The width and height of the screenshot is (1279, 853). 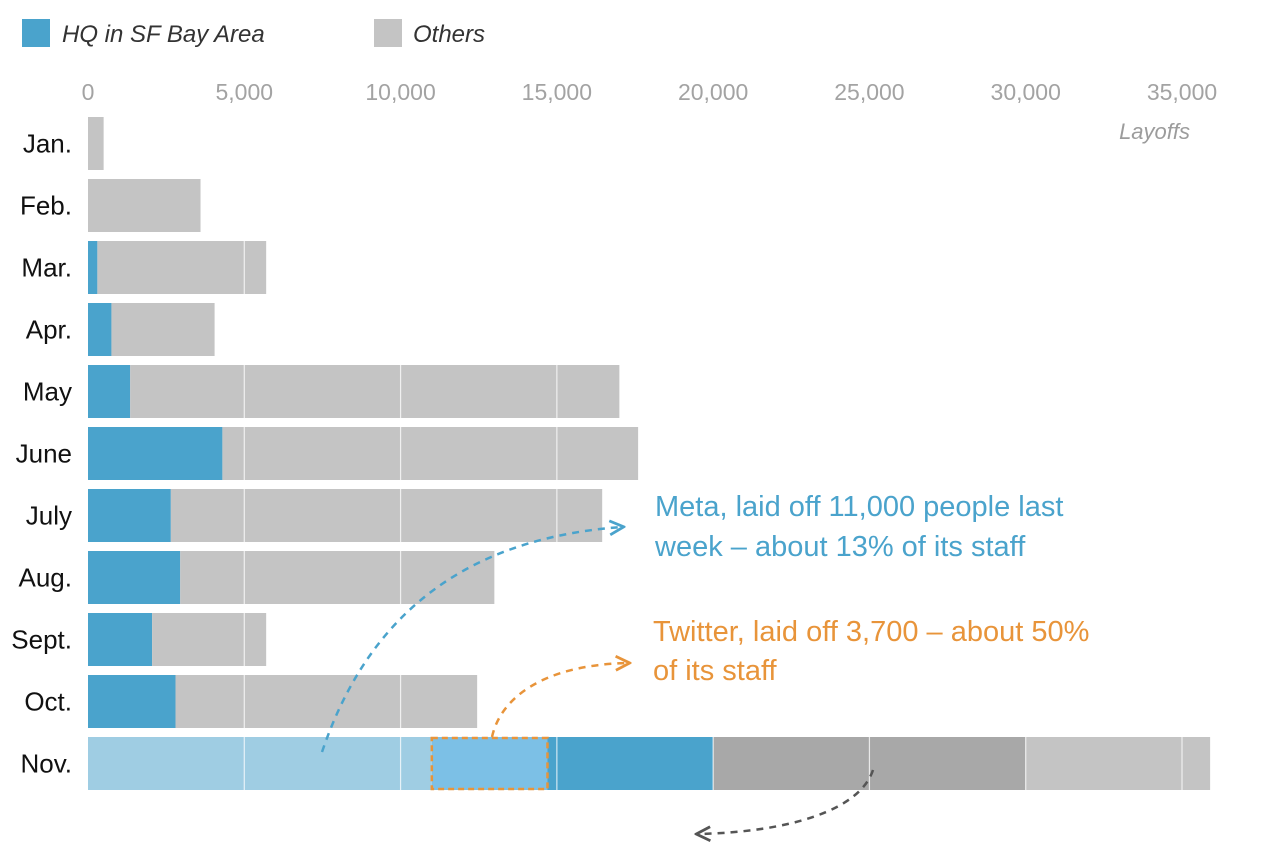 I want to click on category-label: Aug., so click(x=46, y=578).